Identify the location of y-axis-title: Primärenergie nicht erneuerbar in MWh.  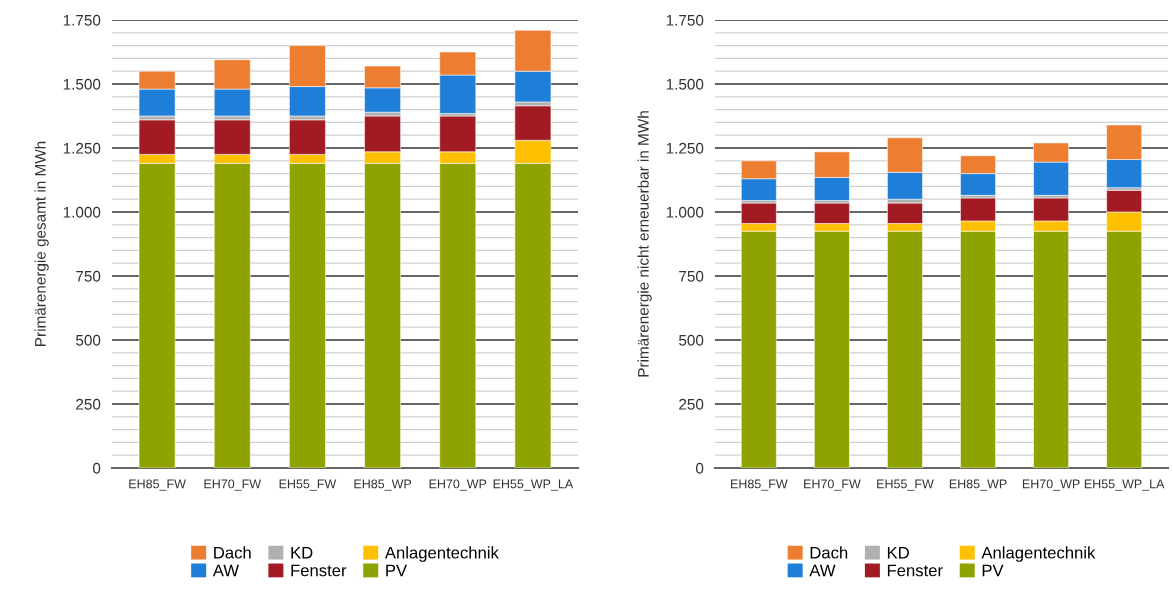
(644, 244).